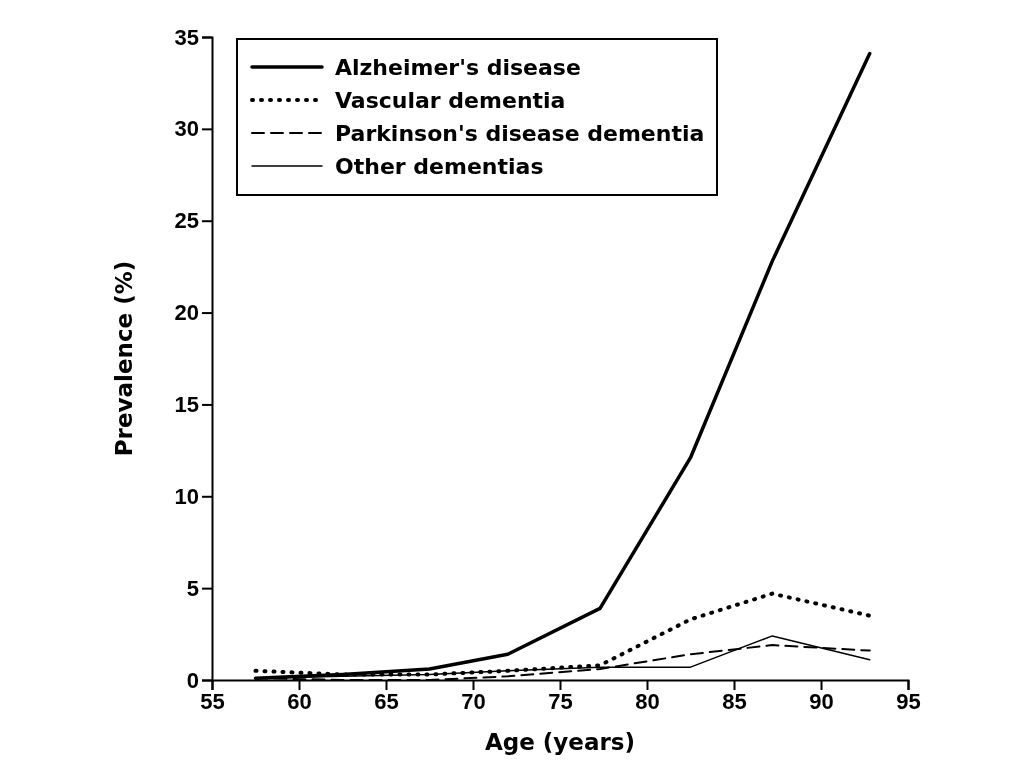 The width and height of the screenshot is (1024, 780). Describe the element at coordinates (186, 221) in the screenshot. I see `y-tick-label: 25` at that location.